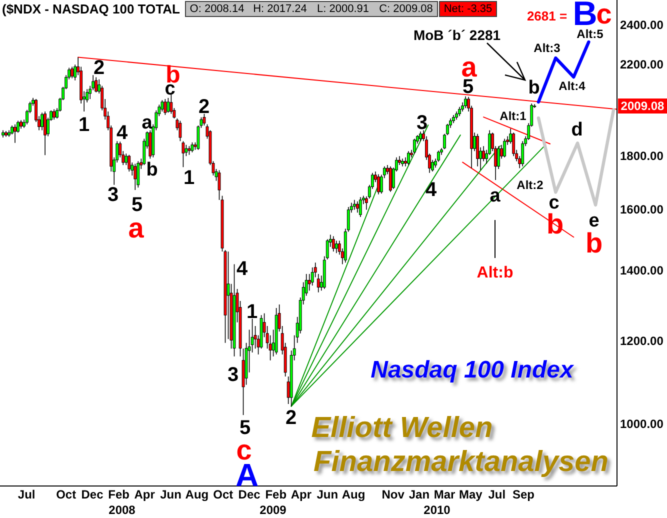  What do you see at coordinates (122, 510) in the screenshot?
I see `text: 2008` at bounding box center [122, 510].